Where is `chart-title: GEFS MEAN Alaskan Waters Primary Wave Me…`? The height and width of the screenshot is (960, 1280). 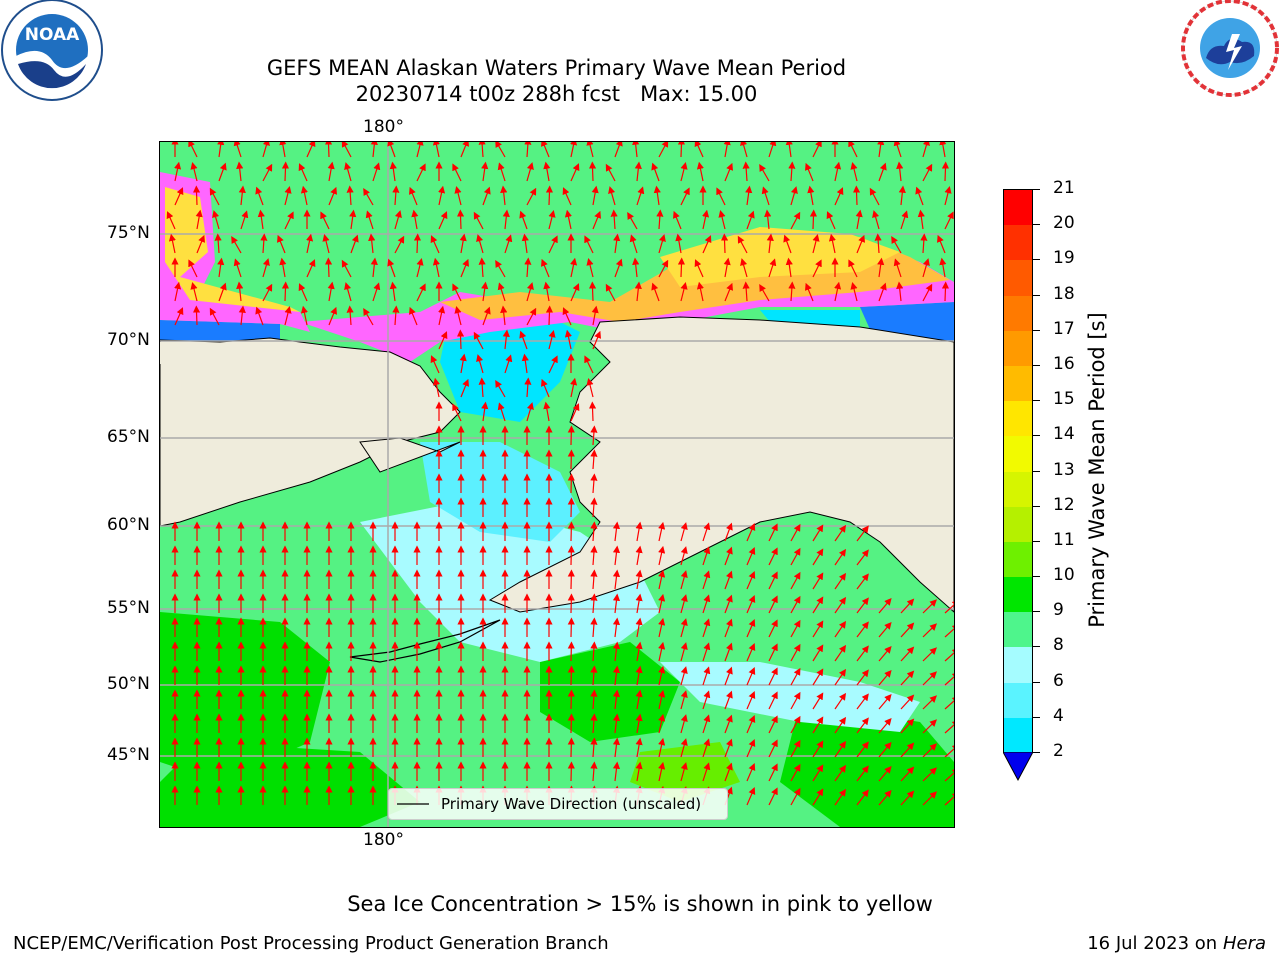
chart-title: GEFS MEAN Alaskan Waters Primary Wave Me… is located at coordinates (556, 68).